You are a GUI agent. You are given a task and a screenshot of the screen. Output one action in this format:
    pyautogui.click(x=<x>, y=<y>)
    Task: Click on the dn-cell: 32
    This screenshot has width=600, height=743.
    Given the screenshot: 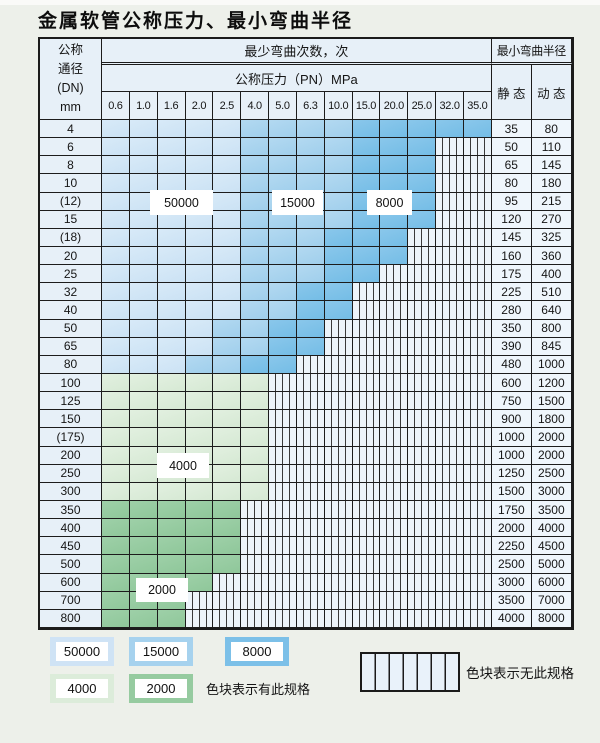 What is the action you would take?
    pyautogui.click(x=71, y=292)
    